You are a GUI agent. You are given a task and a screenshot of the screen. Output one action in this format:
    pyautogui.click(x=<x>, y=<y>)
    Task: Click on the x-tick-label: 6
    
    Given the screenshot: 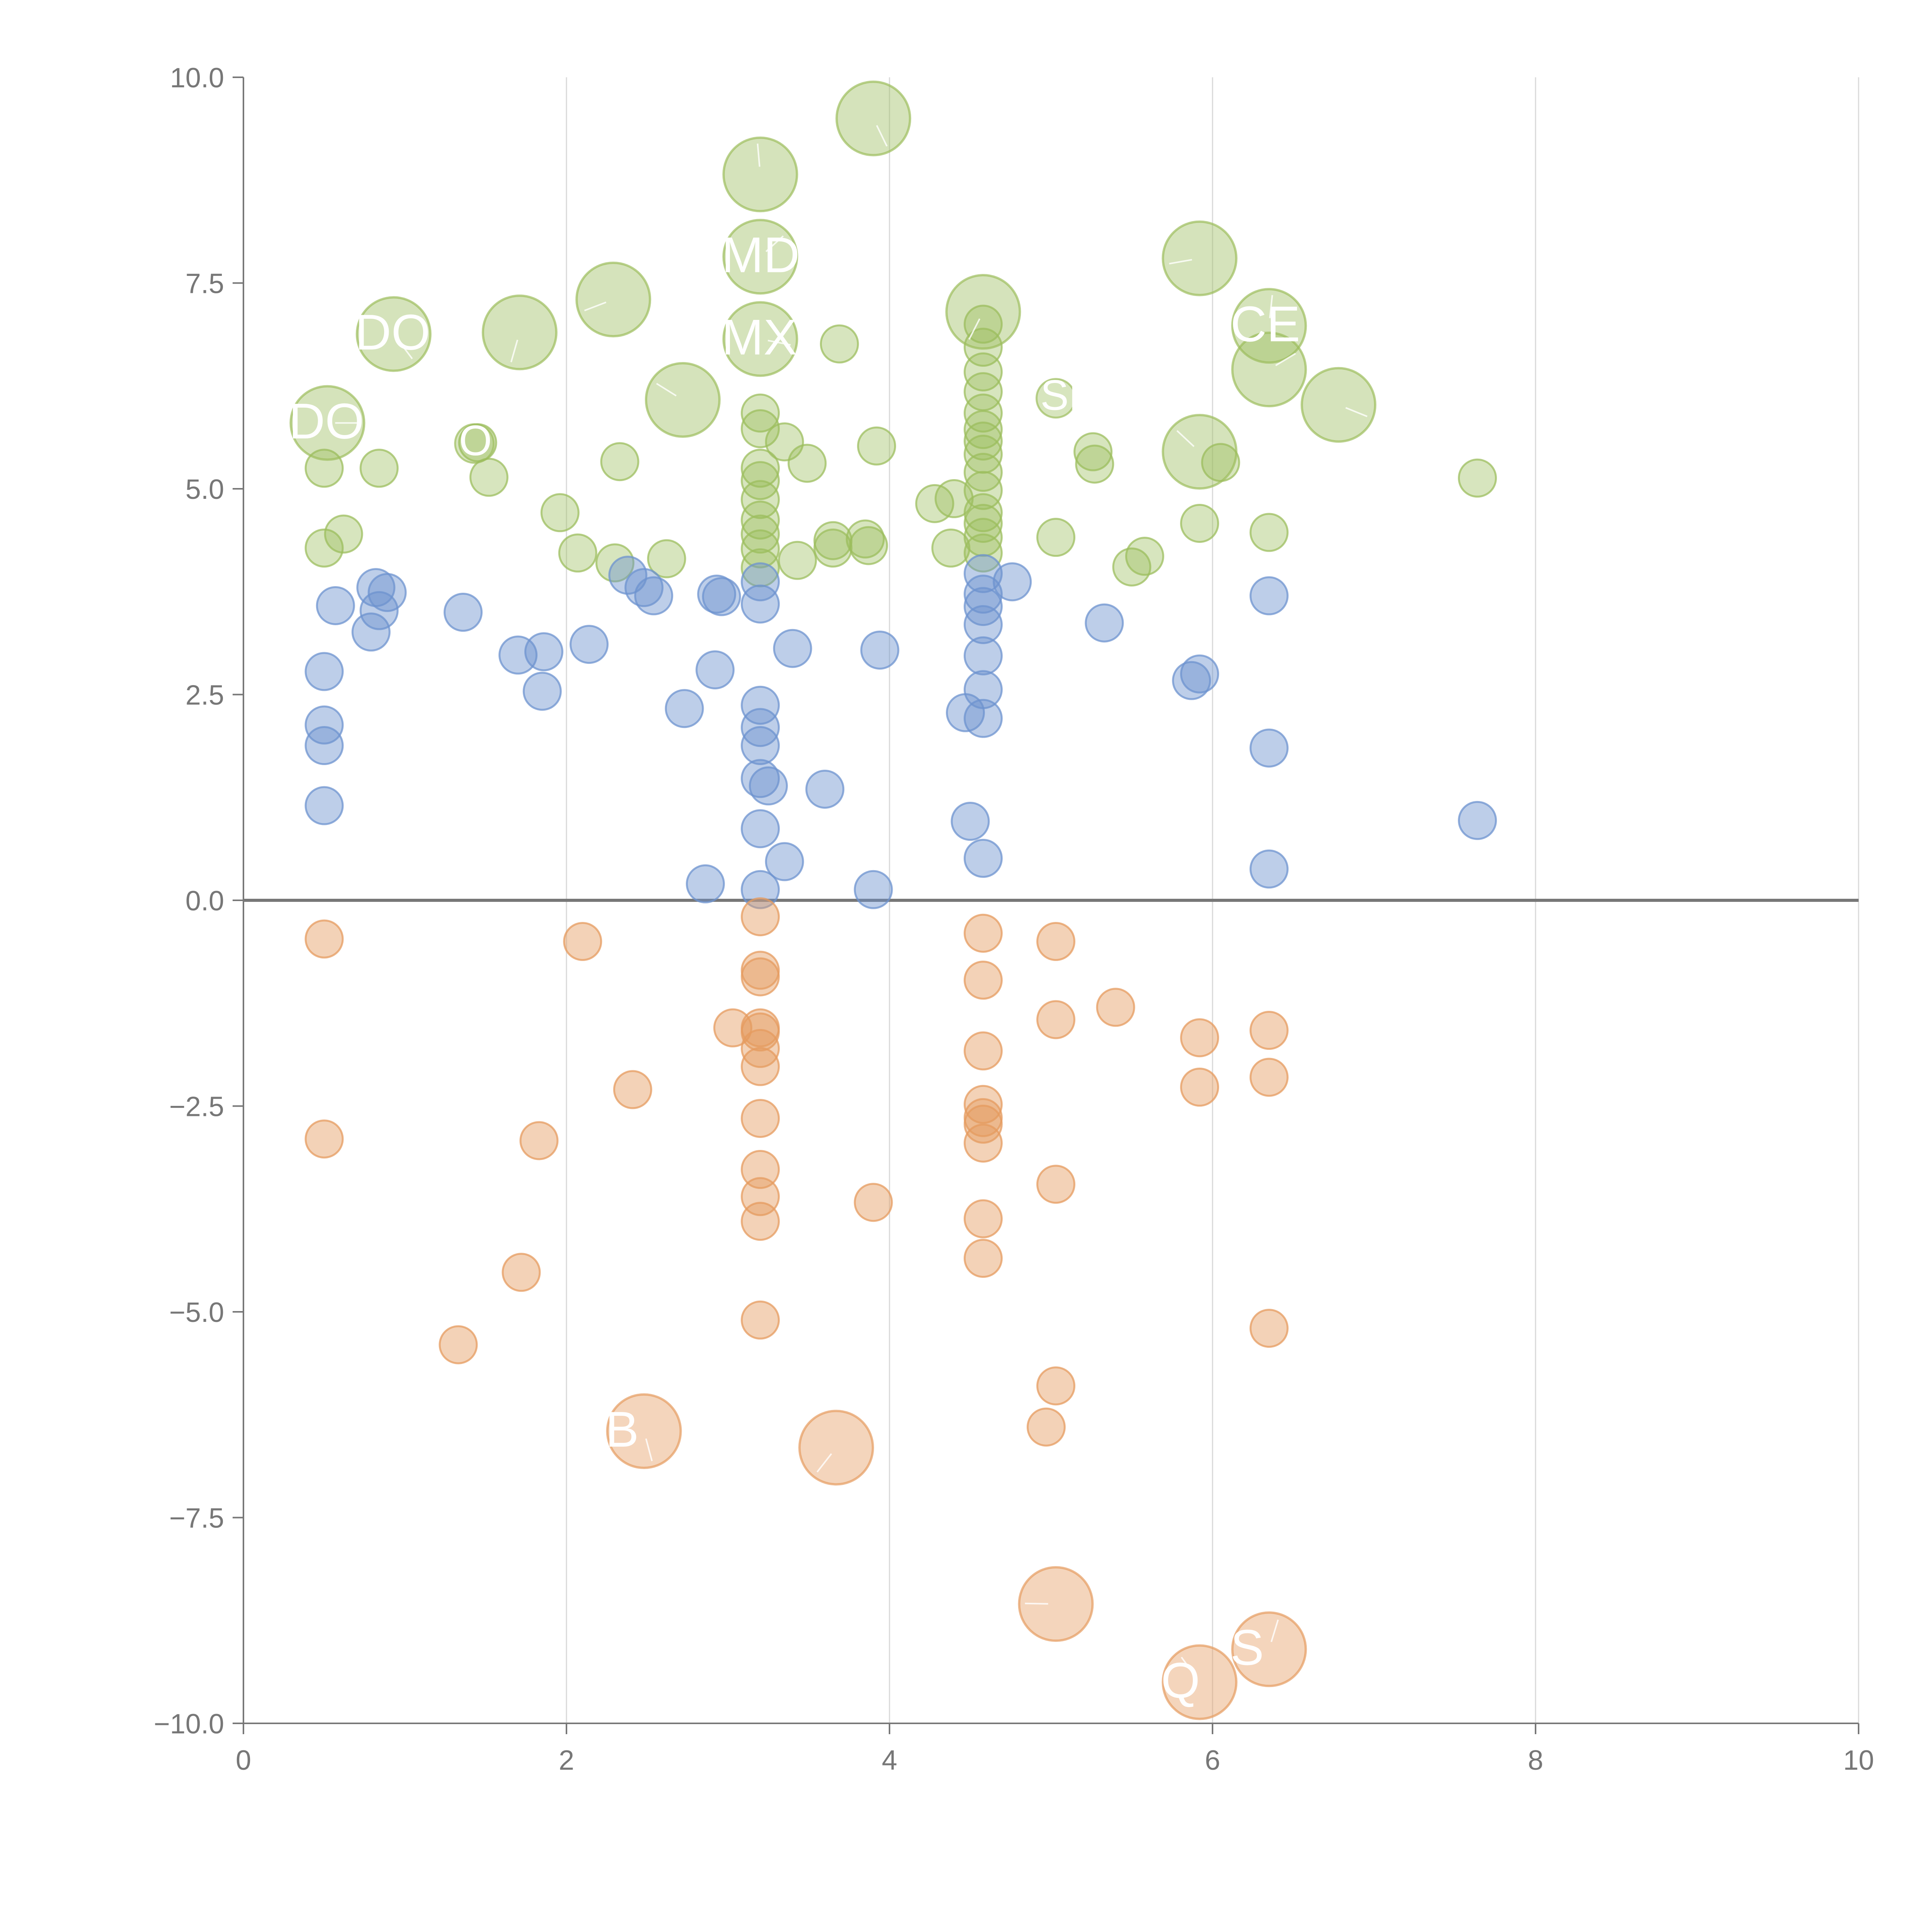 What is the action you would take?
    pyautogui.click(x=1212, y=1760)
    